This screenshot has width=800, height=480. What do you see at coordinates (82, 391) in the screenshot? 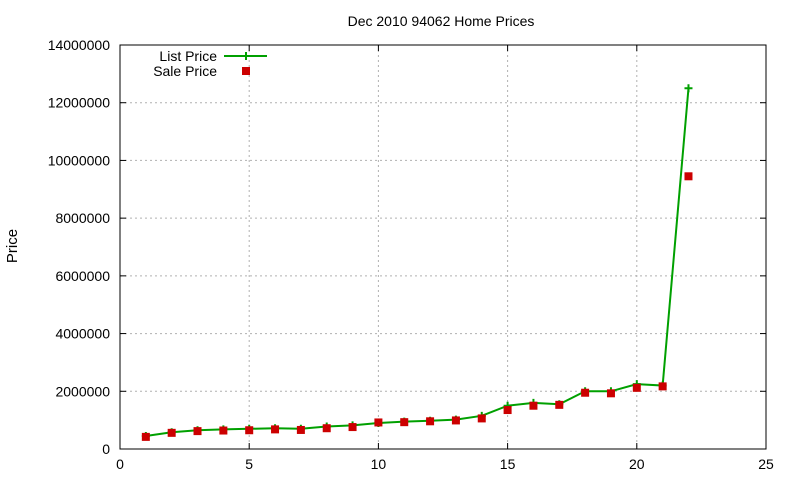
I see `y-tick-label: 2000000` at bounding box center [82, 391].